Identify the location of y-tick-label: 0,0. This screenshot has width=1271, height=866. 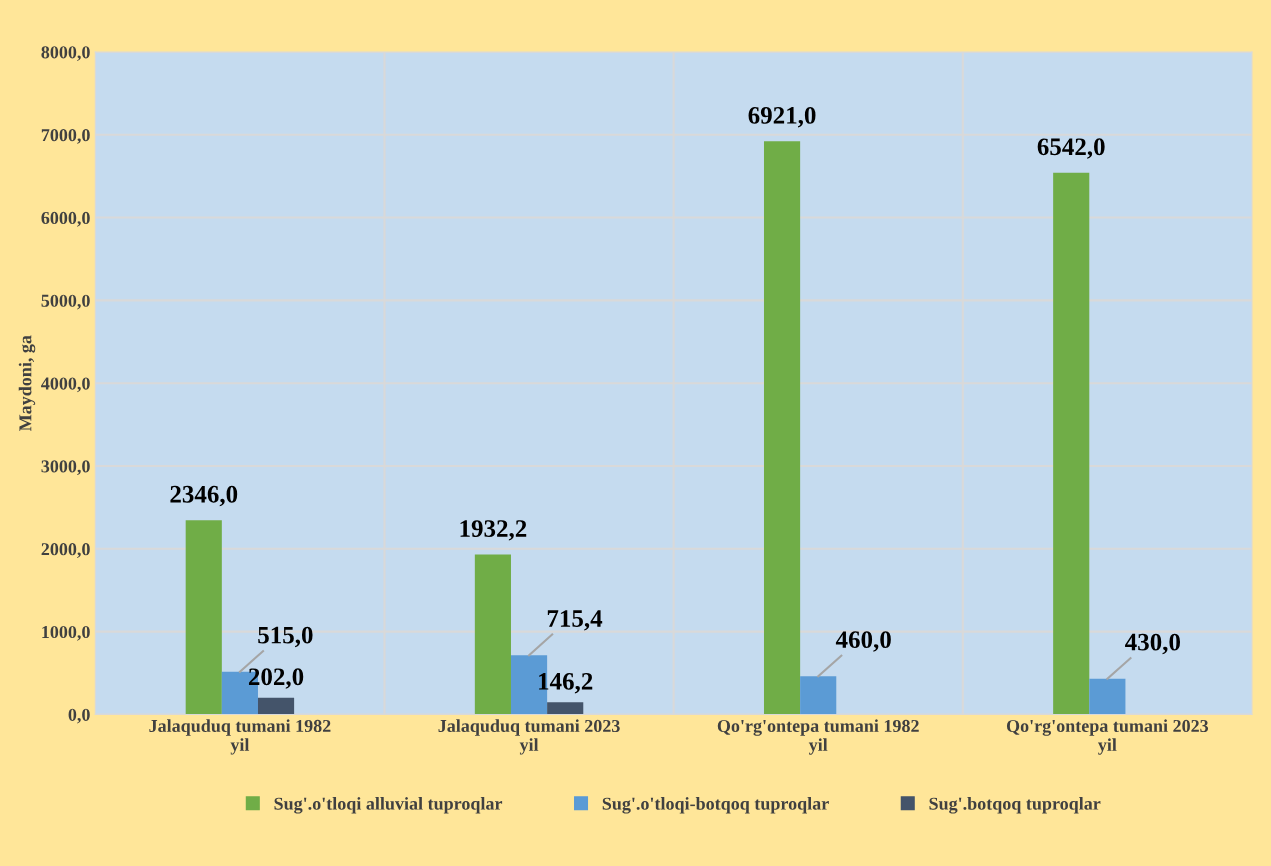
(79, 716).